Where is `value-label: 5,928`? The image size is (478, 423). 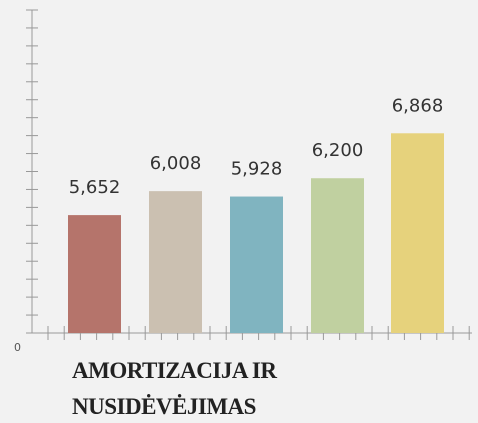 value-label: 5,928 is located at coordinates (257, 169).